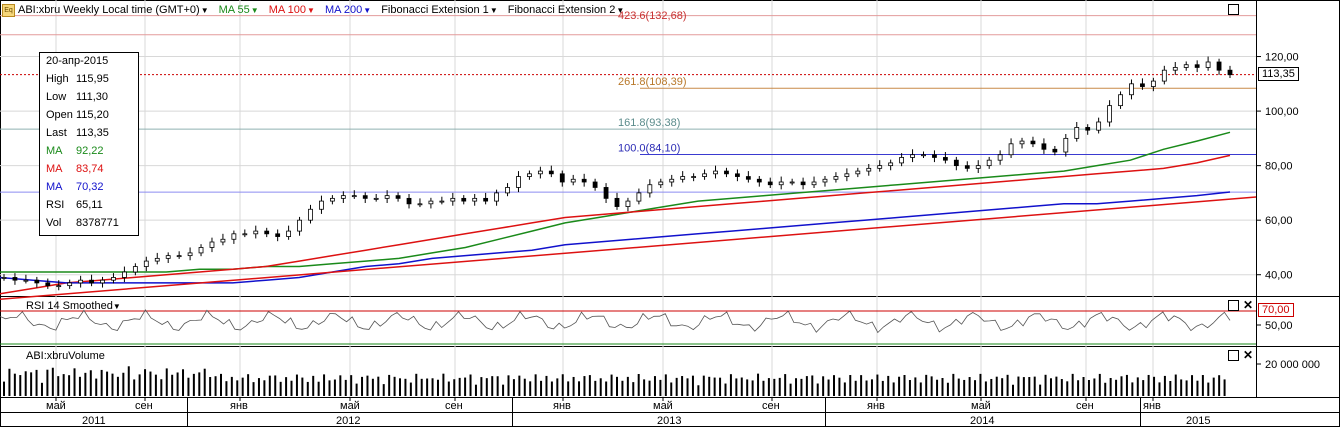 This screenshot has width=1340, height=427. I want to click on rsi-pane-label: RSI 14 Smoothed▼, so click(73, 306).